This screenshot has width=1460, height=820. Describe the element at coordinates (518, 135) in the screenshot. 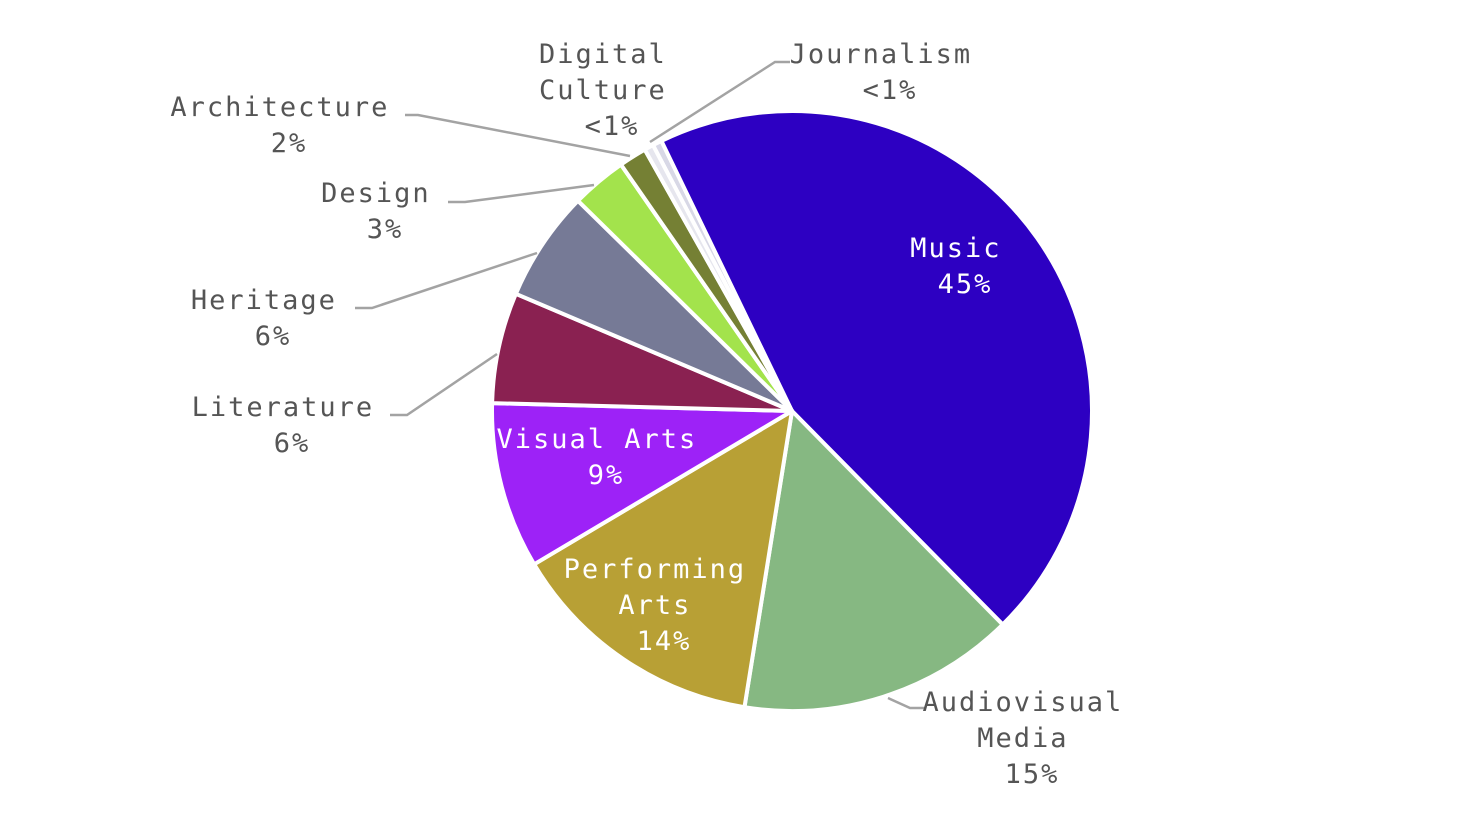

I see `leader-line-architecture` at that location.